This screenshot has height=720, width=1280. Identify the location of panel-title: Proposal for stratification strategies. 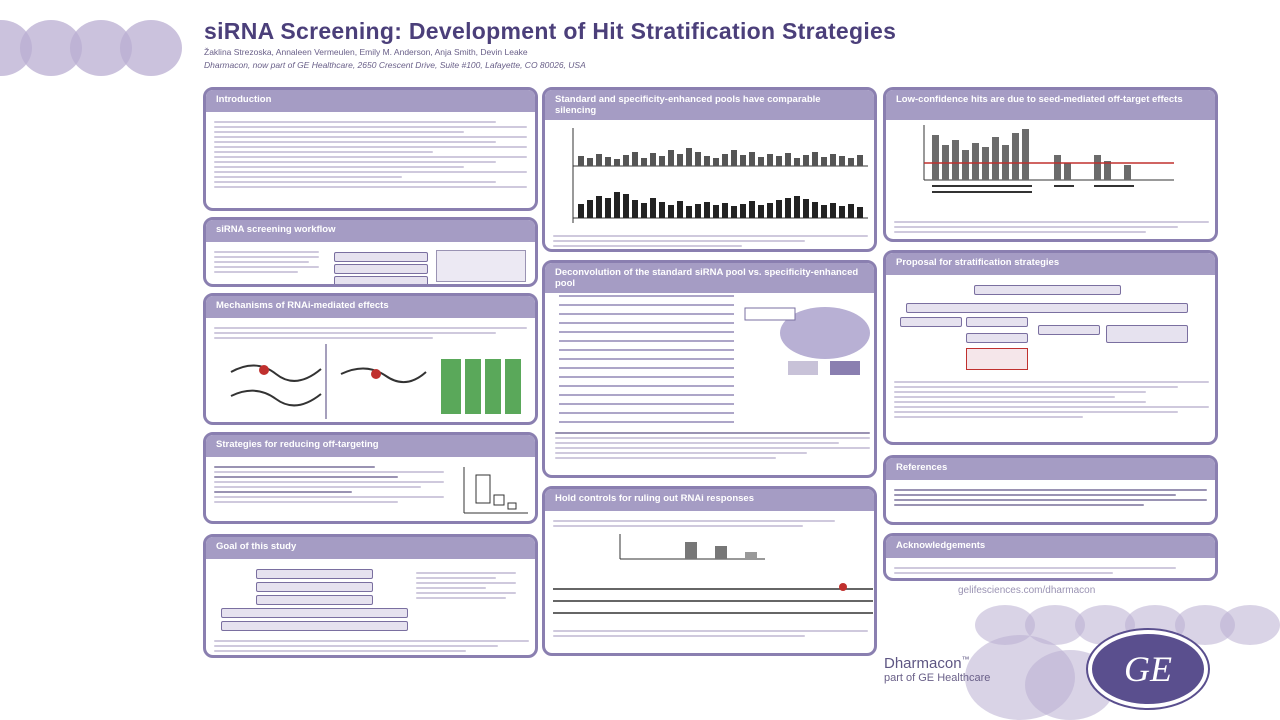
(1050, 264).